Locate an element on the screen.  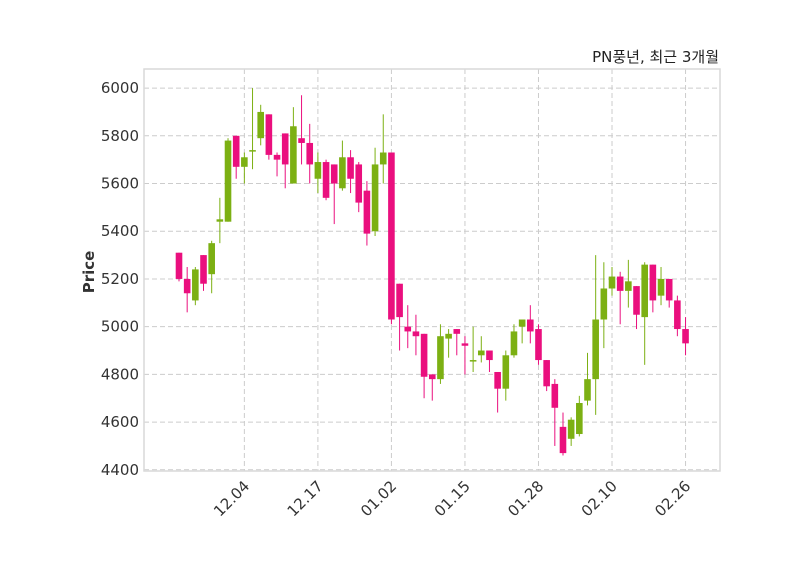
y-tick-label: 6000 is located at coordinates (120, 88).